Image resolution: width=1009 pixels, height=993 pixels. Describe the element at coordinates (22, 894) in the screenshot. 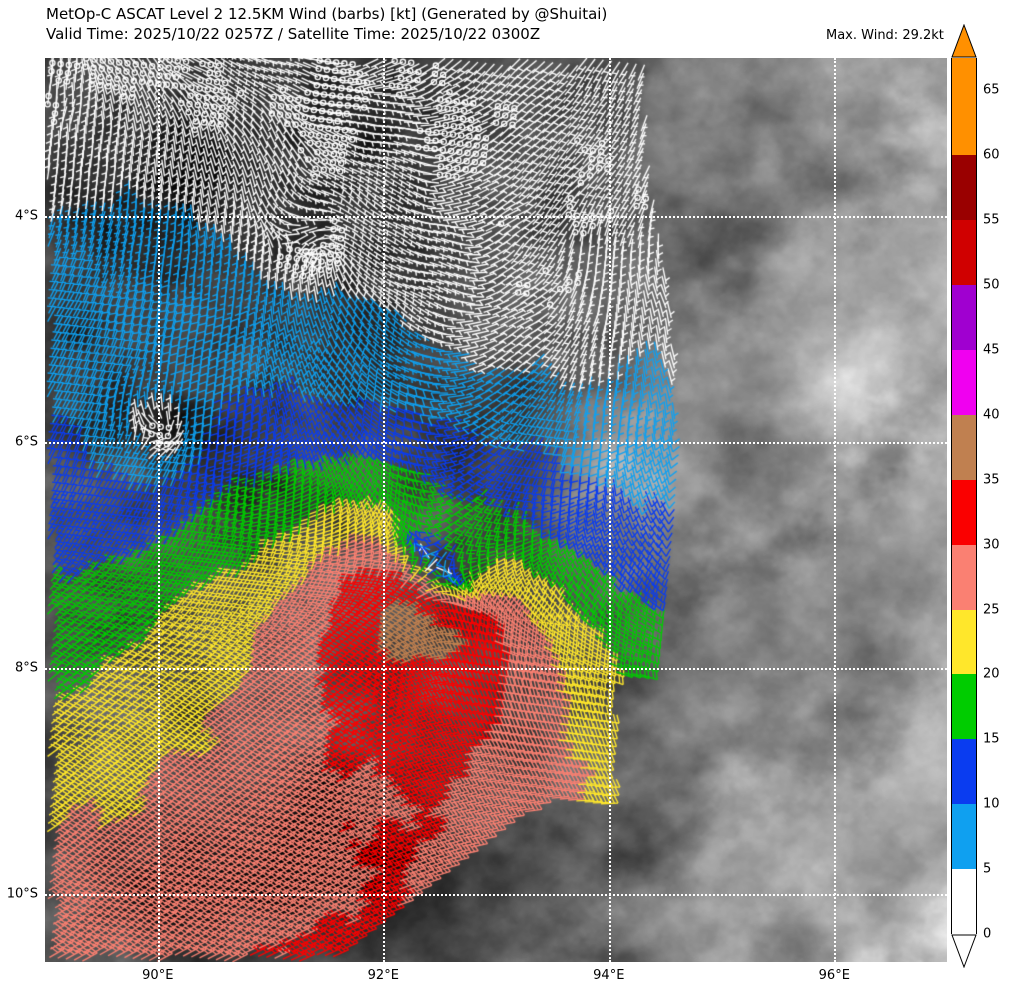

I see `y-axis-tick-label: 10°S` at that location.